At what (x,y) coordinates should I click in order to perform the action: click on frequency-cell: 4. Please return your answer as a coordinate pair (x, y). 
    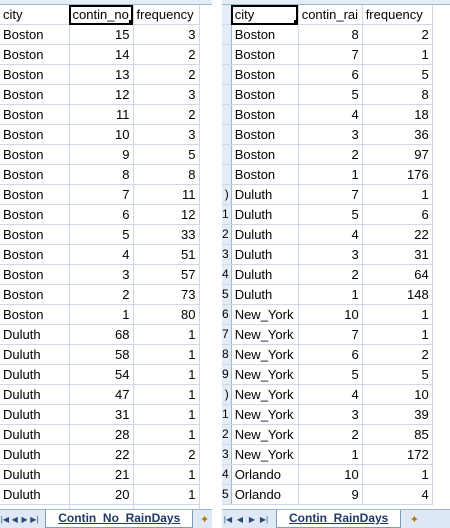
    Looking at the image, I should click on (397, 494).